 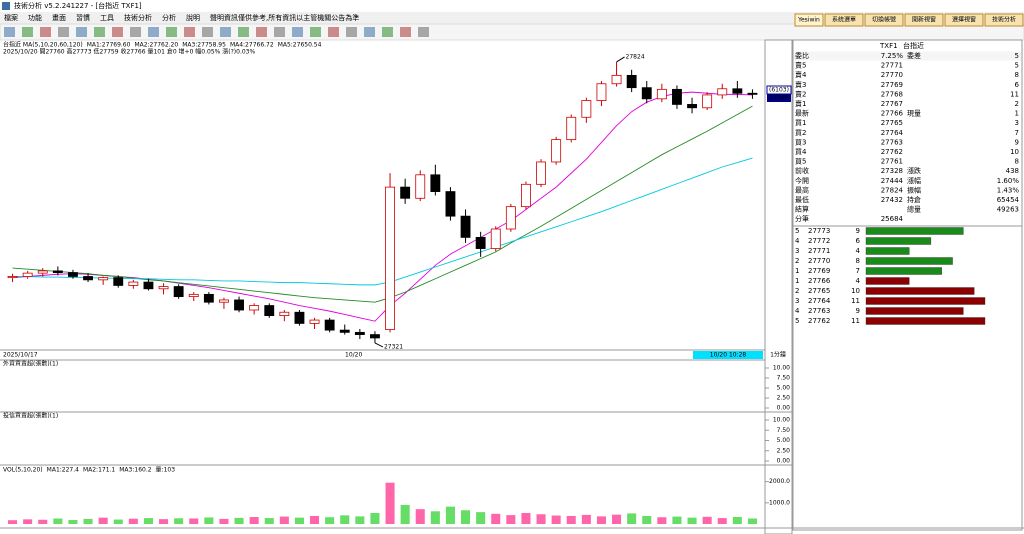 I want to click on menu-item: 分析, so click(x=169, y=17).